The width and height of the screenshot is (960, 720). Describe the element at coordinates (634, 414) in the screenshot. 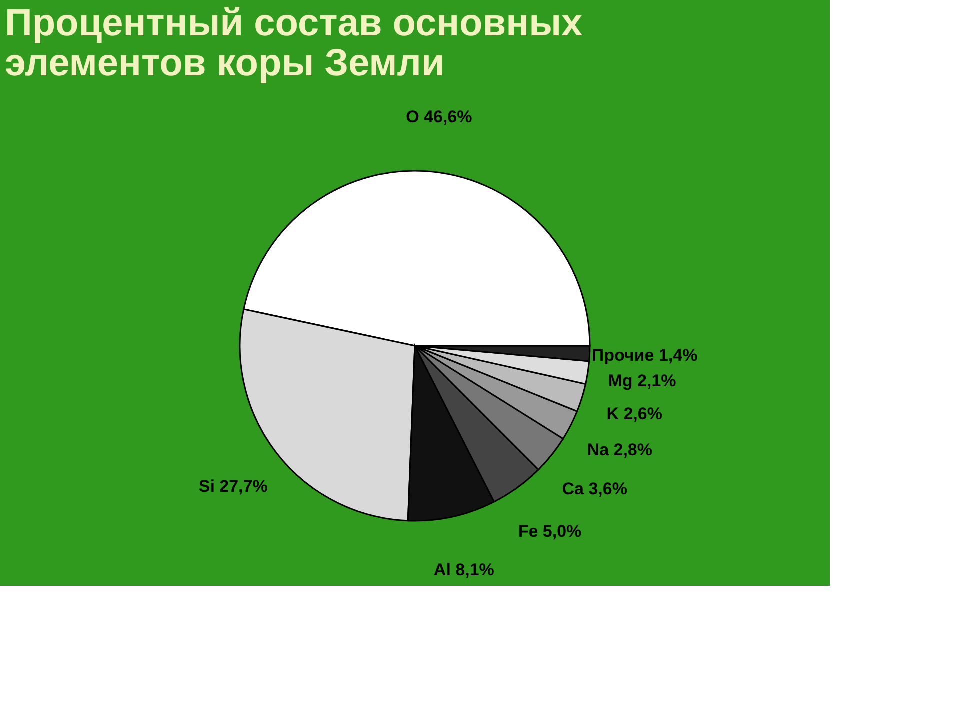

I see `slice-label: K 2,6%` at that location.